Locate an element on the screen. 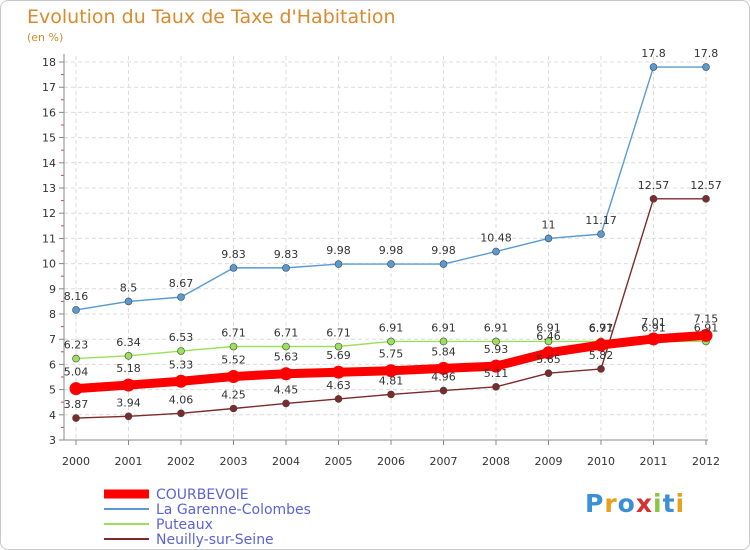  y-tick-label: 6 is located at coordinates (52, 364).